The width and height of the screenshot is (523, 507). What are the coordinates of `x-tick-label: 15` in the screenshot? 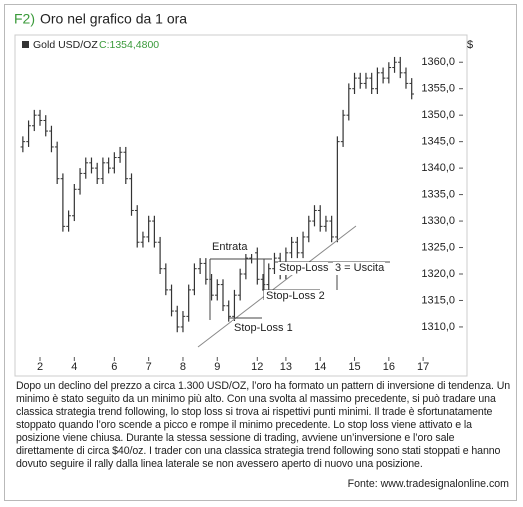 It's located at (354, 367).